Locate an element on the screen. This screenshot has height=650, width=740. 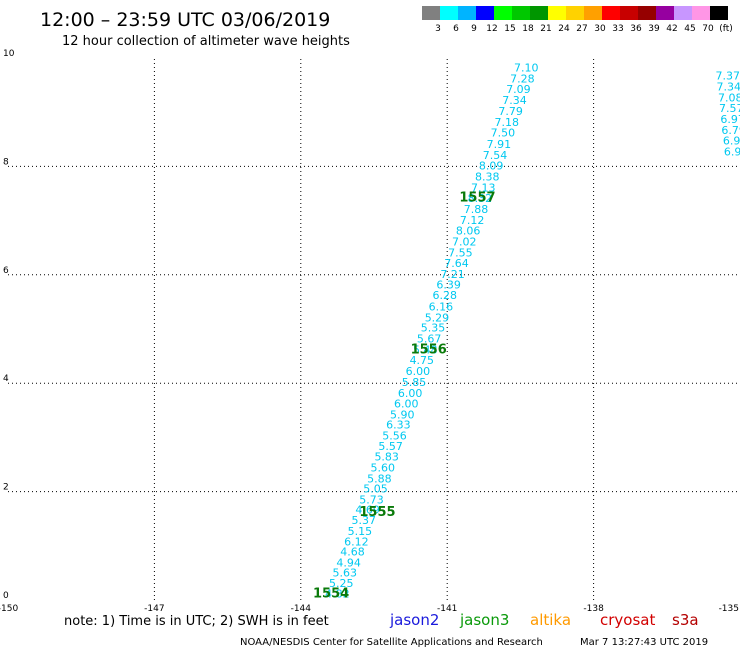
color-scale-bar: 3 6 9 12 15 18 21 24 27 30 33 36 39 42 45 70 (ft) is located at coordinates (577, 20).